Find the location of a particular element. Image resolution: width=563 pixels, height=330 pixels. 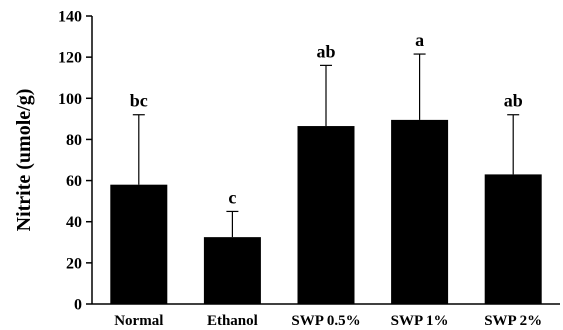

y-tick-label: 100 is located at coordinates (70, 99).